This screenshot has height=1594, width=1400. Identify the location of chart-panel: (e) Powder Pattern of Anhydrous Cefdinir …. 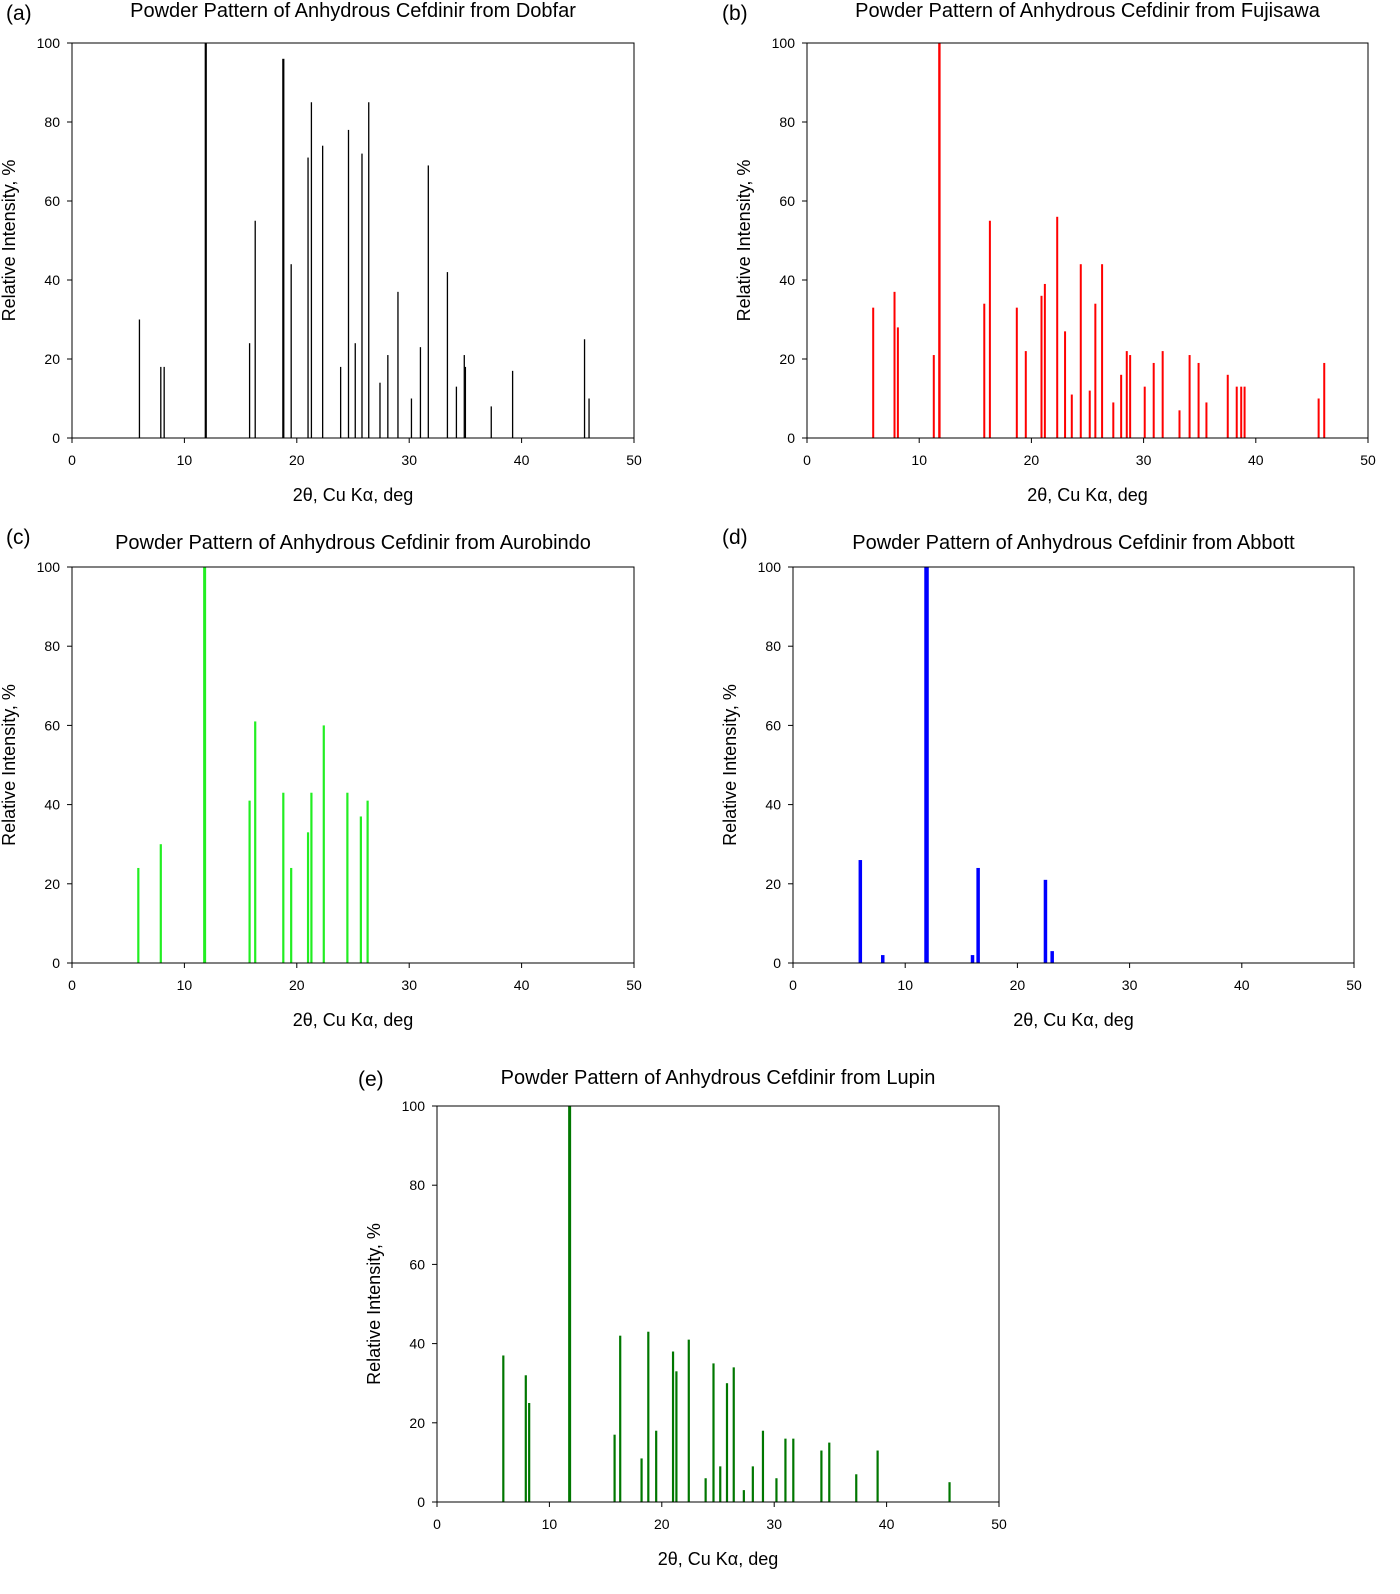
(682, 1318).